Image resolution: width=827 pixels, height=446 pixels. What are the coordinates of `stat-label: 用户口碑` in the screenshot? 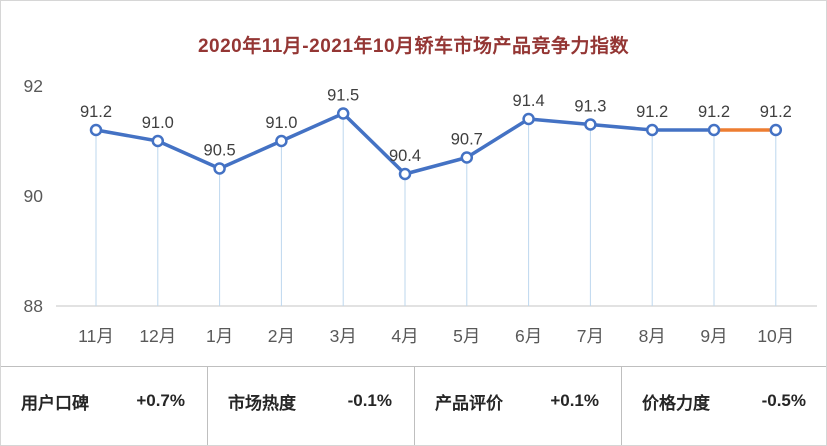 It's located at (55, 403).